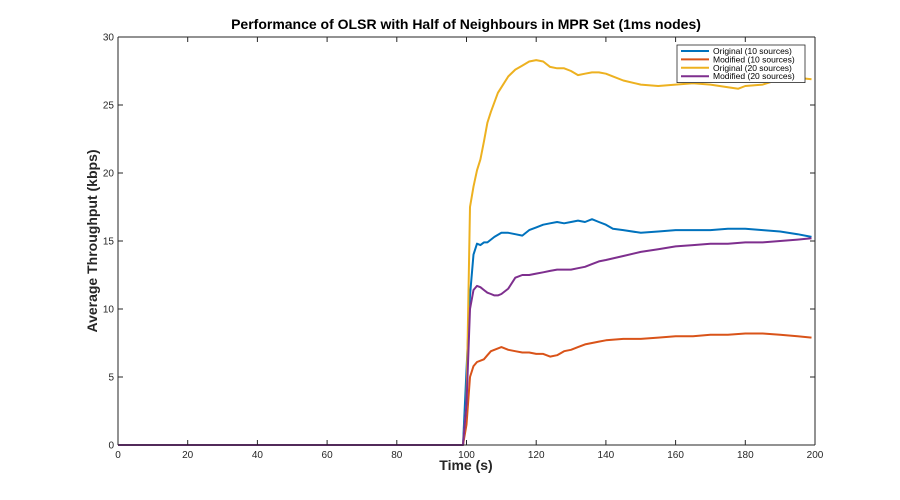 This screenshot has height=500, width=900. Describe the element at coordinates (111, 446) in the screenshot. I see `y-tick-label: 0` at that location.